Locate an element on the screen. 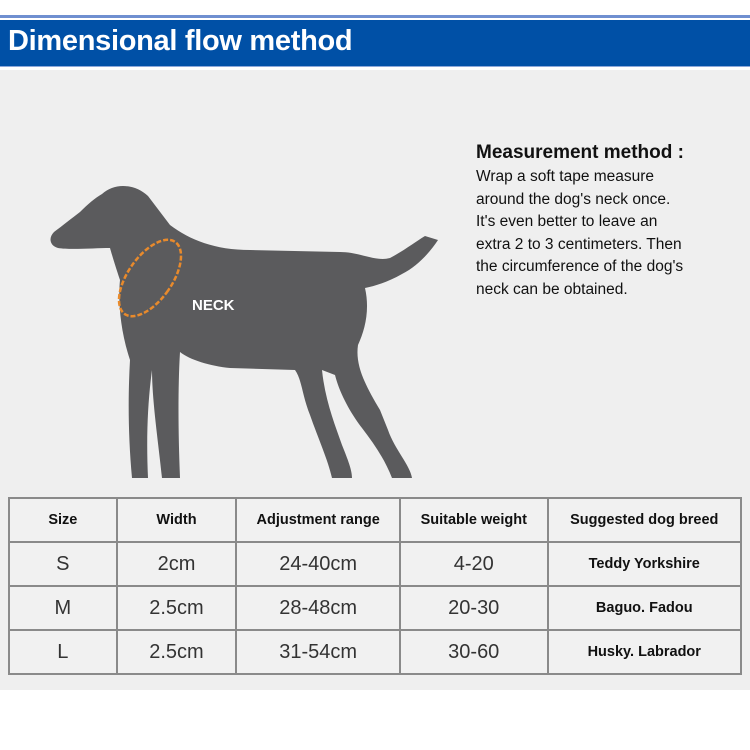 The image size is (750, 750). neck-label: NECK is located at coordinates (213, 305).